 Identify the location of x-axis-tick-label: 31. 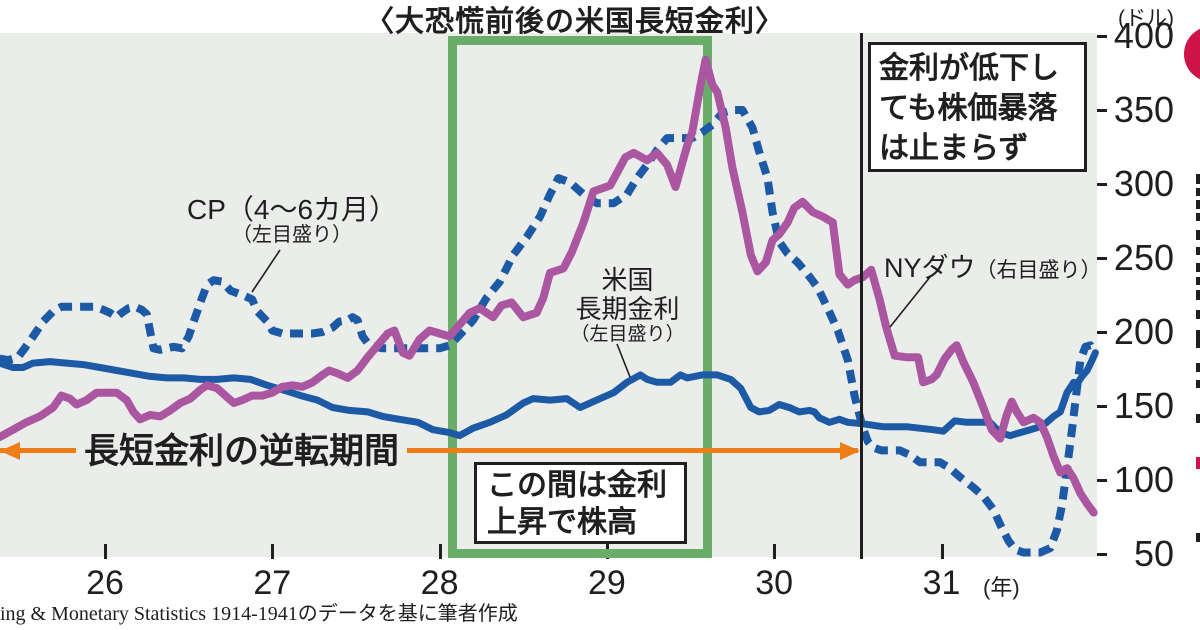
(941, 583).